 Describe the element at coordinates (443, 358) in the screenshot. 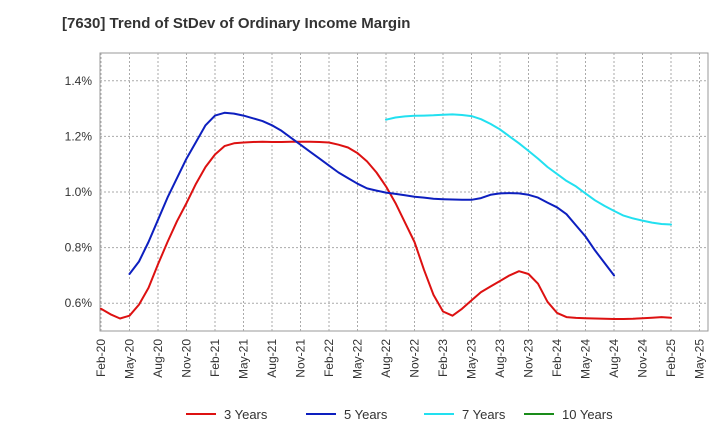

I see `x-tick-label: Feb-23` at that location.